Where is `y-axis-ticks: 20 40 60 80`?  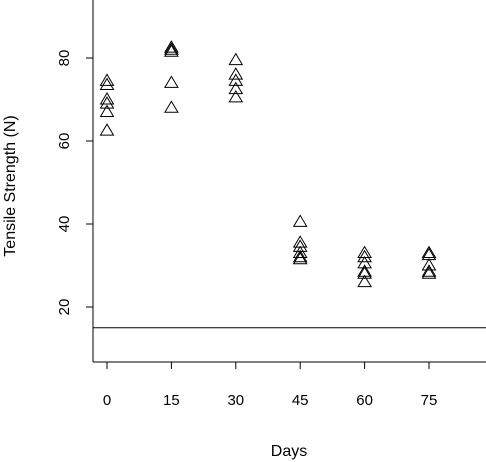 y-axis-ticks: 20 40 60 80 is located at coordinates (74, 183).